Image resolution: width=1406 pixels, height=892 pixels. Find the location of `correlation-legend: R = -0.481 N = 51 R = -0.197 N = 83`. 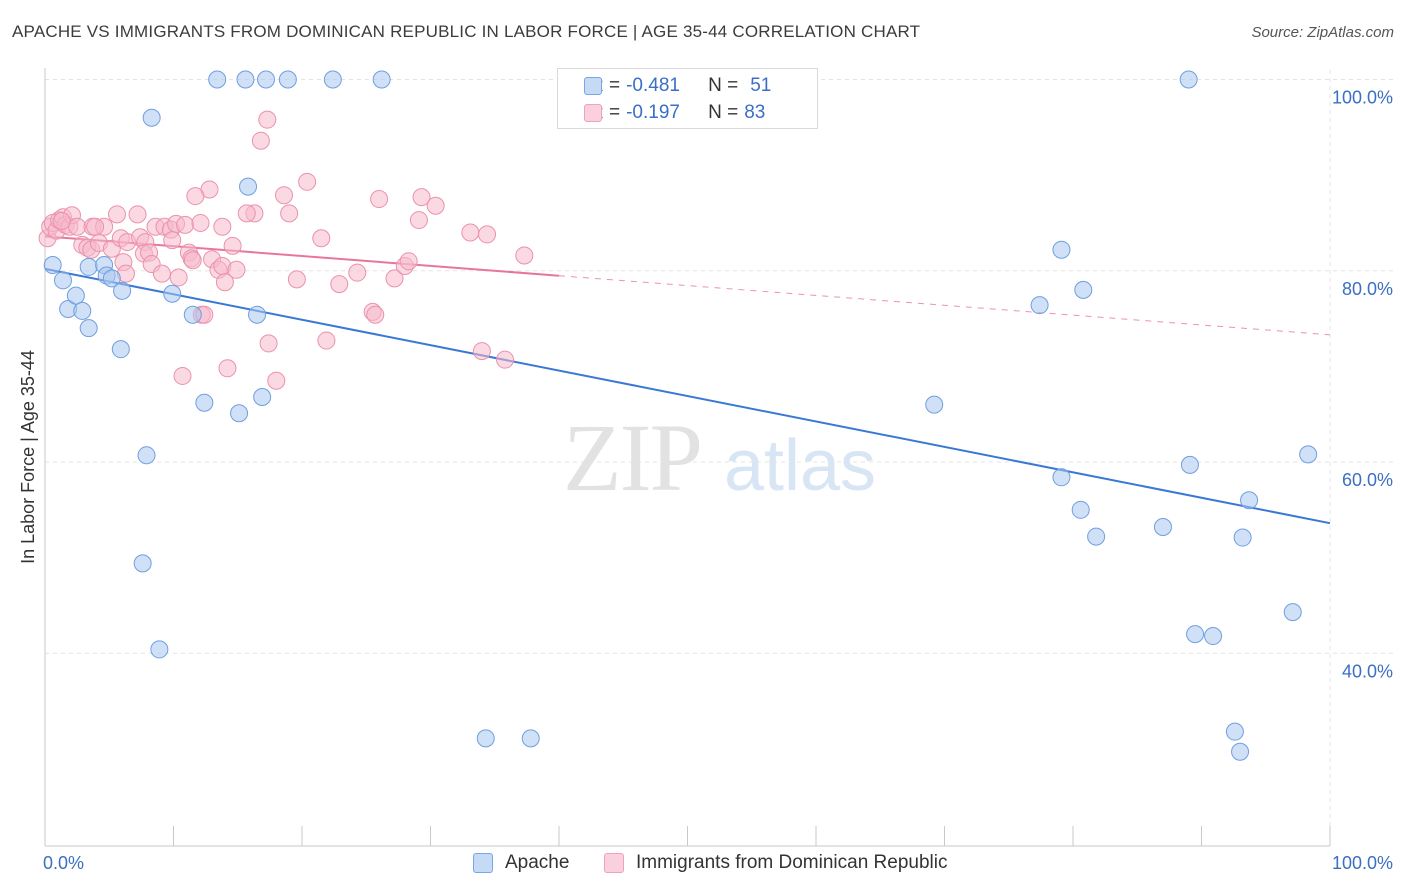

correlation-legend: R = -0.481 N = 51 R = -0.197 N = 83 is located at coordinates (687, 98).